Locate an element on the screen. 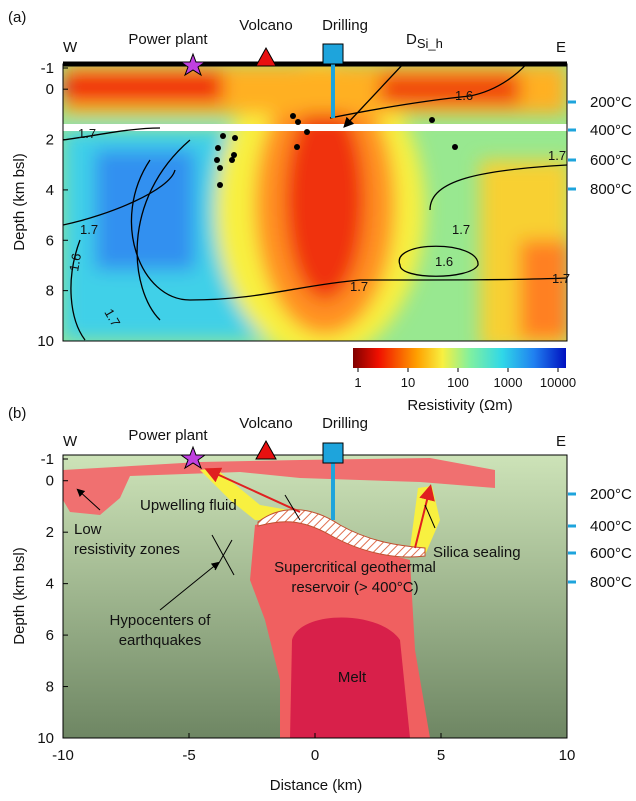 The image size is (636, 801). annotation-line: Hypocenters of is located at coordinates (161, 620).